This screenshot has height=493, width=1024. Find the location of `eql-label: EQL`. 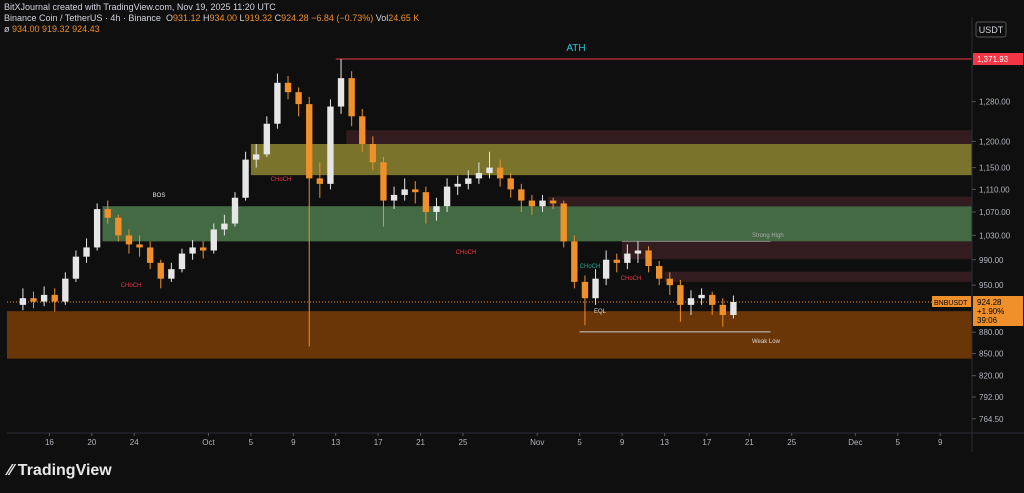

eql-label: EQL is located at coordinates (600, 312).